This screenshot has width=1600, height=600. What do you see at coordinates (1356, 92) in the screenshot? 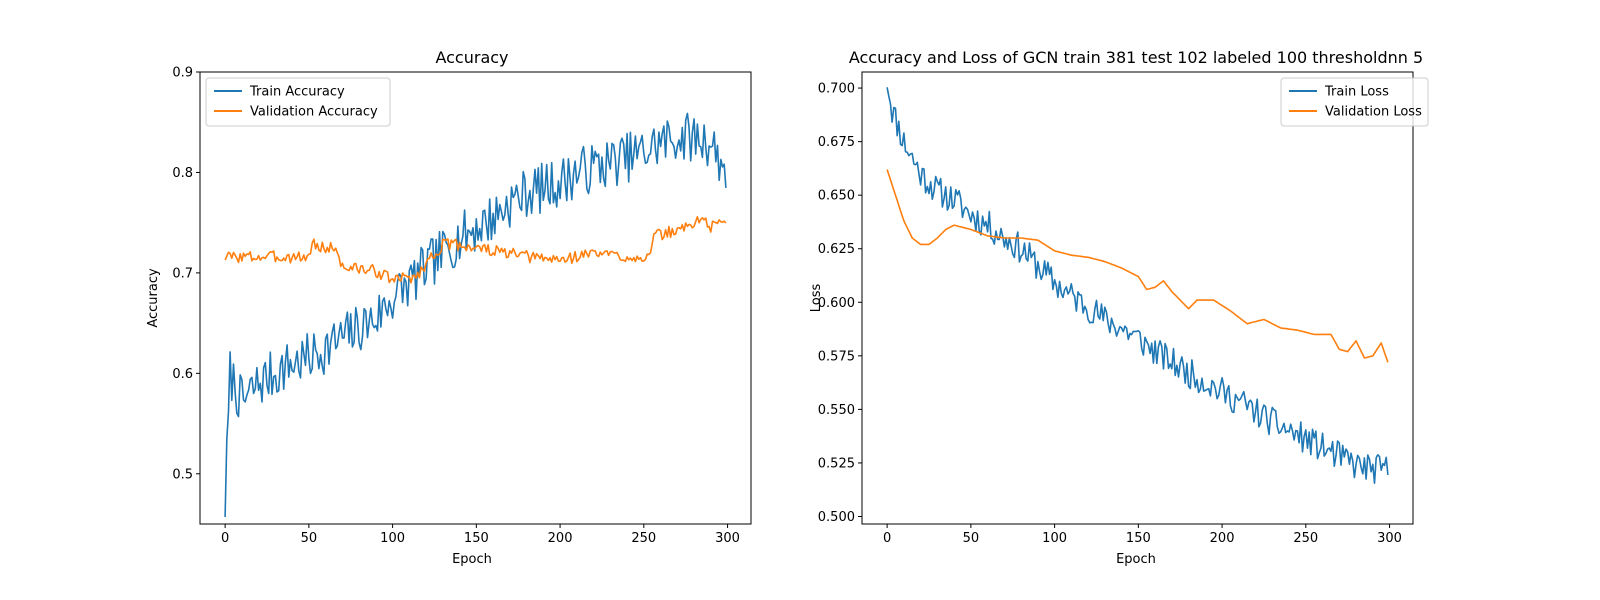
I see `legend-label-0: Train Loss` at bounding box center [1356, 92].